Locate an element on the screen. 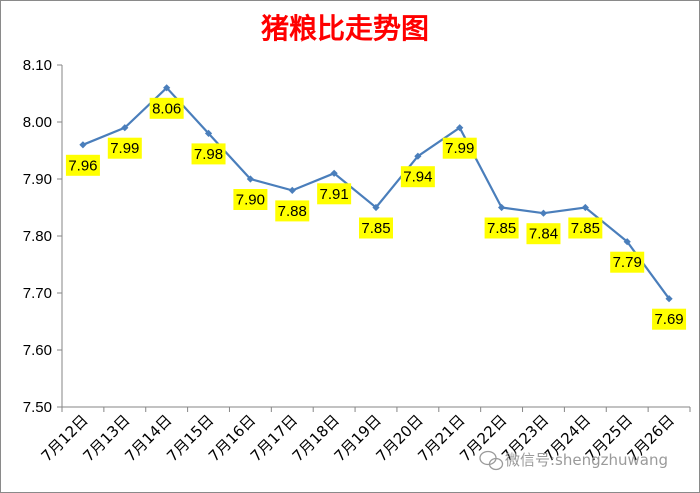 This screenshot has height=493, width=700. data-label-text: 7.69 is located at coordinates (668, 319).